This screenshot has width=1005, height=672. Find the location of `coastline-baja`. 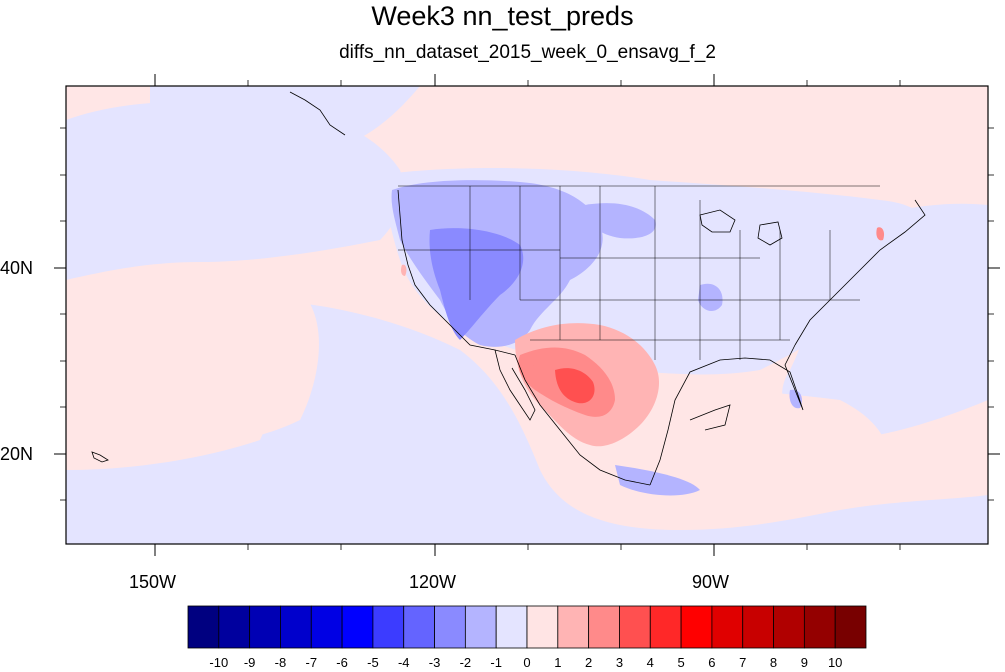

coastline-baja is located at coordinates (515, 385).